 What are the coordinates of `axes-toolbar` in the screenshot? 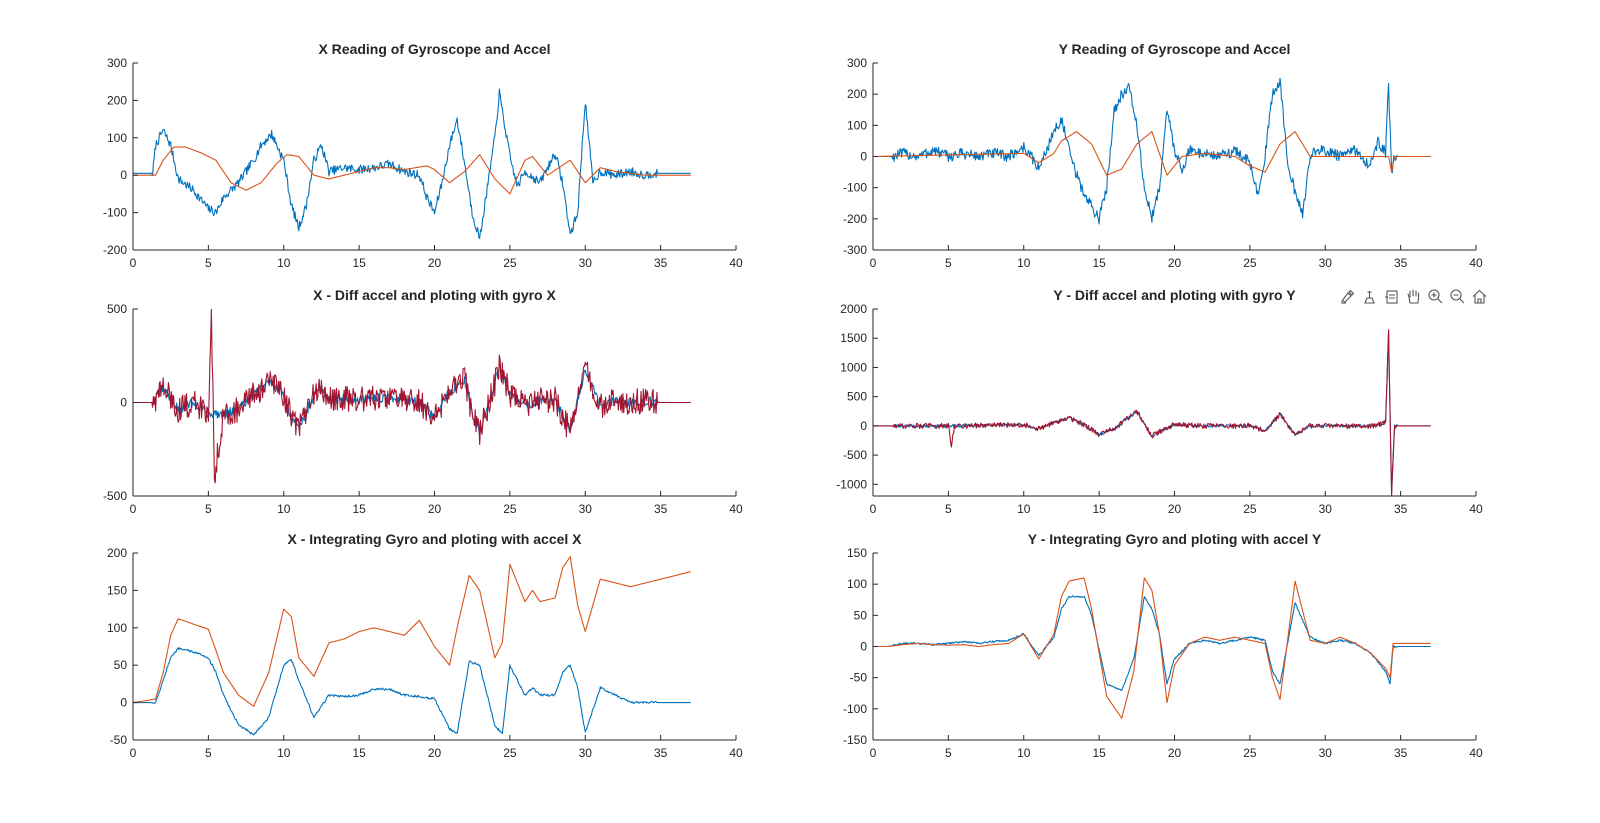 It's located at (1413, 297).